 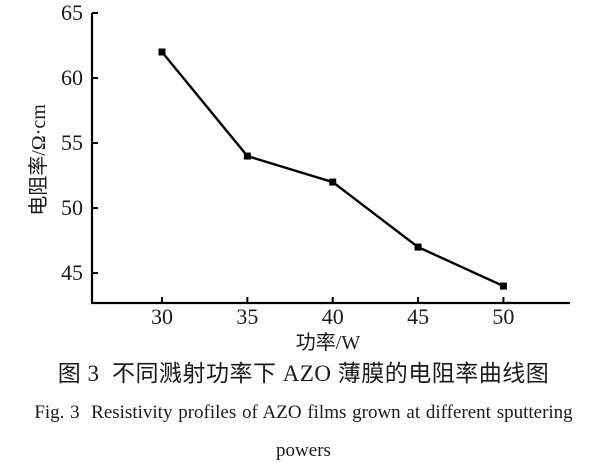 What do you see at coordinates (72, 142) in the screenshot?
I see `y-tick-label: 55` at bounding box center [72, 142].